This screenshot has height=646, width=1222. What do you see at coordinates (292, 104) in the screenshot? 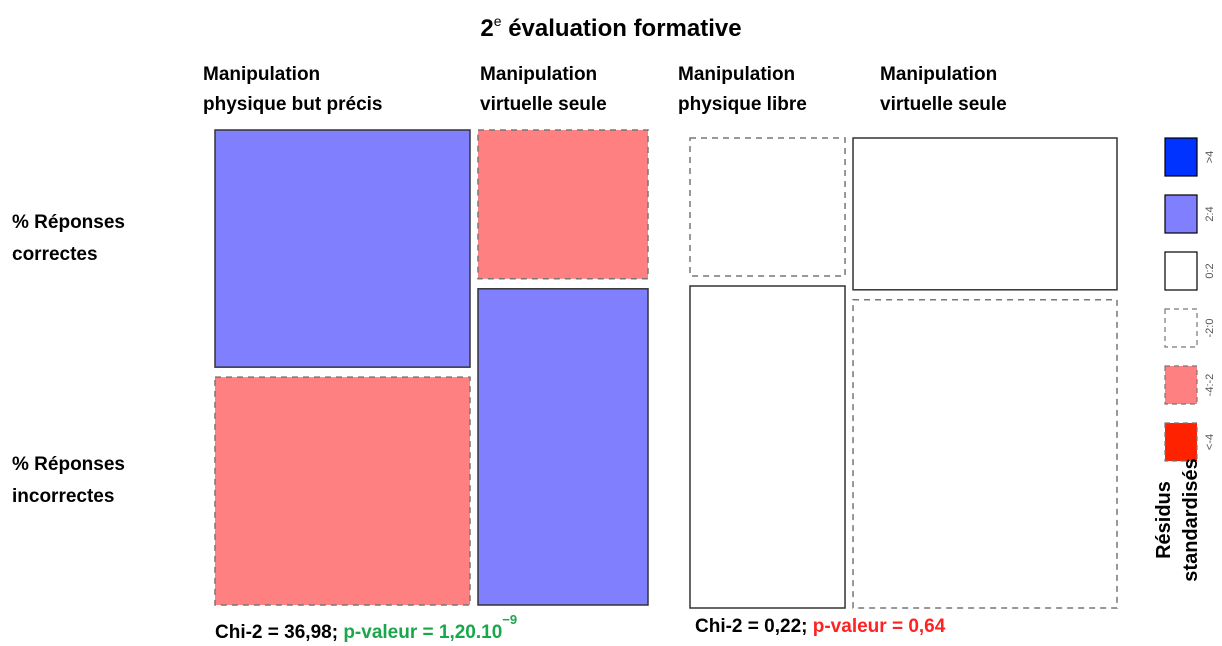
I see `column-label: physique but précis` at bounding box center [292, 104].